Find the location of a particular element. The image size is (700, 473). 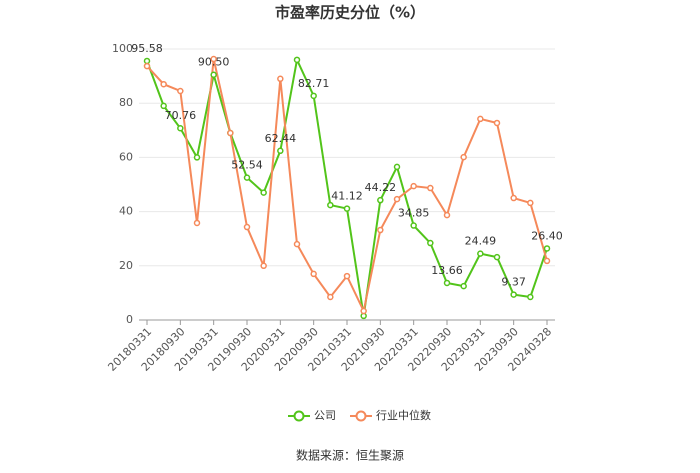

chart-title: 市盈率历史分位（%） is located at coordinates (350, 13).